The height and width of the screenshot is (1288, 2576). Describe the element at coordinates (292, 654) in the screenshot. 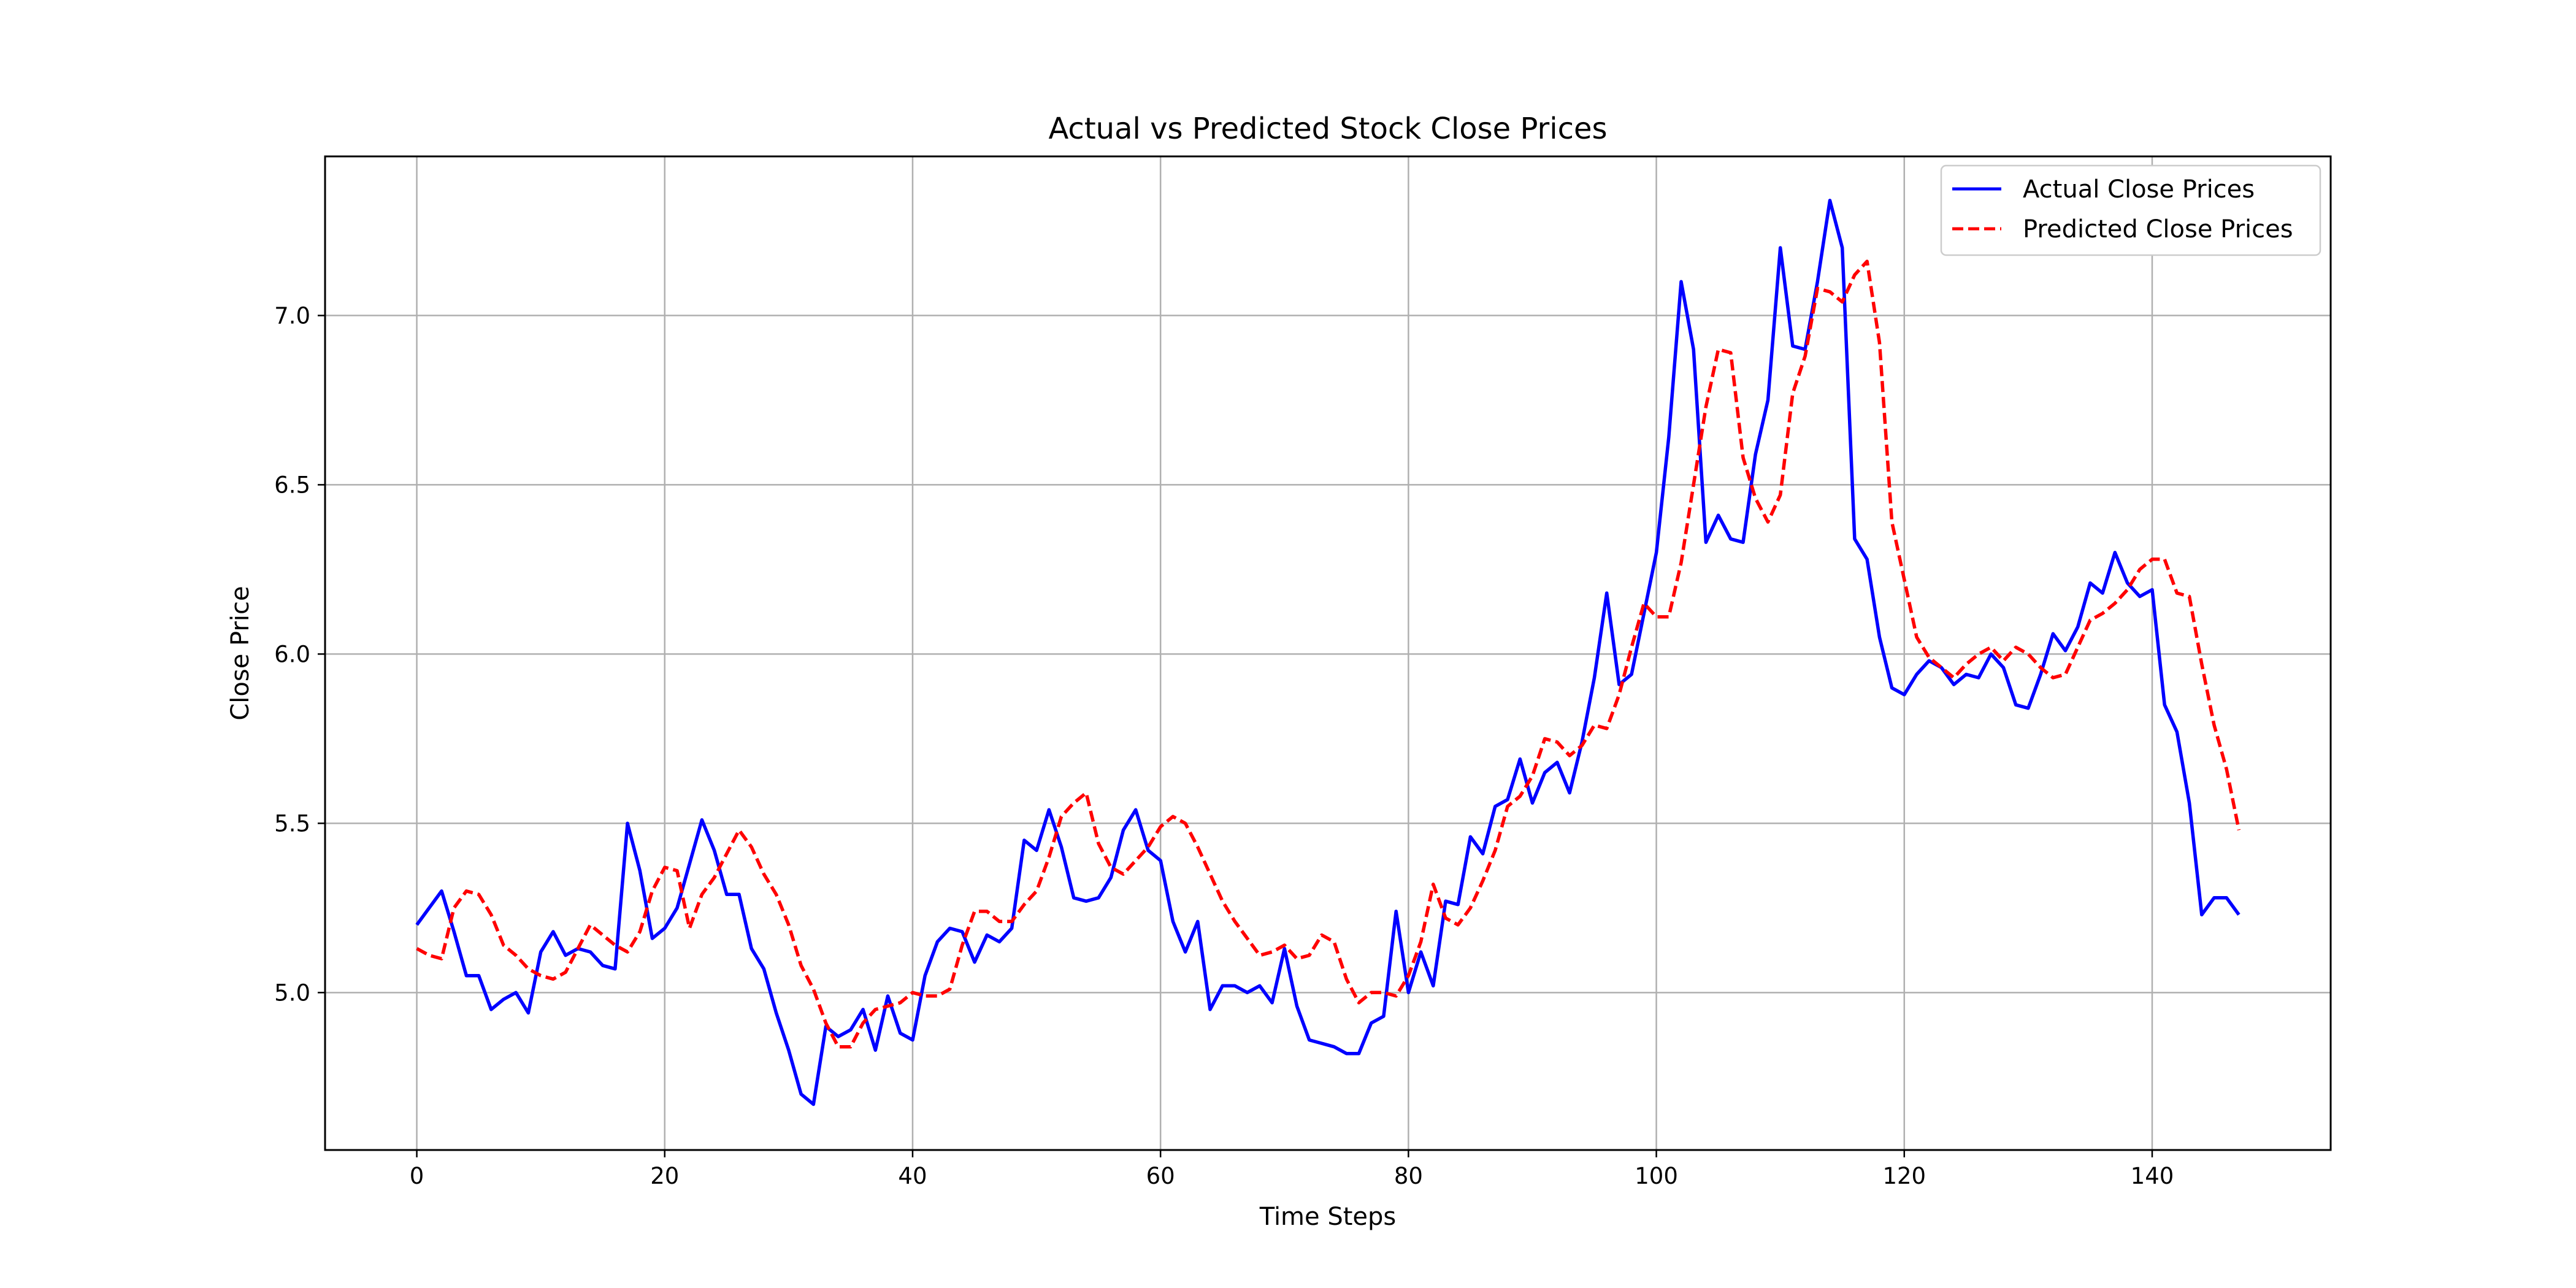

I see `y-tick-label: 6.0` at that location.